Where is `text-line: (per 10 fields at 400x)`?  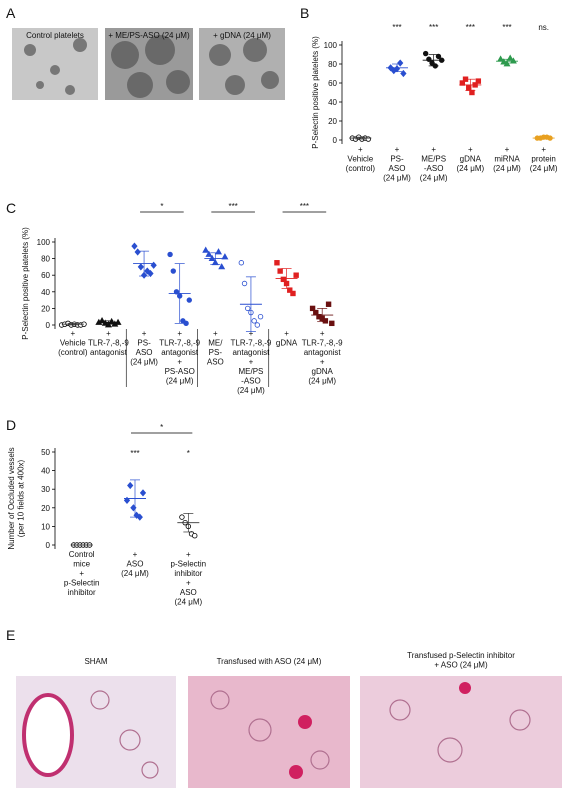 text-line: (per 10 fields at 400x) is located at coordinates (21, 498).